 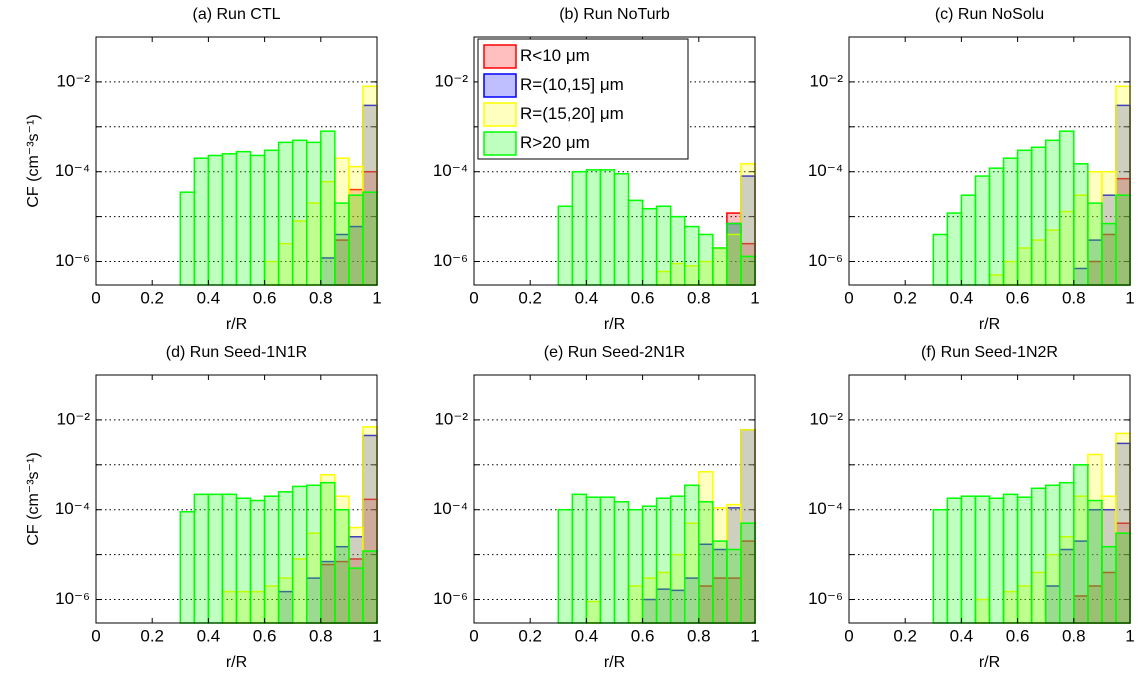 What do you see at coordinates (614, 352) in the screenshot?
I see `panel-title: (e) Run Seed-2N1R` at bounding box center [614, 352].